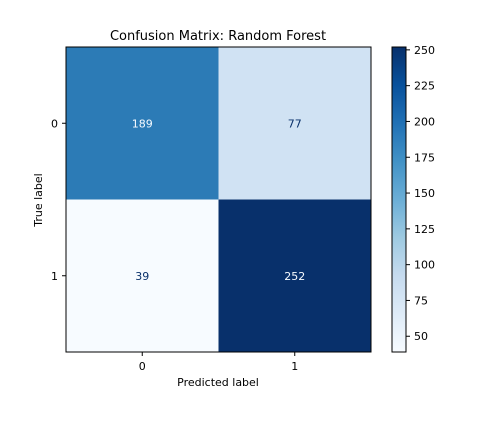 The width and height of the screenshot is (482, 436). I want to click on colorbar, so click(399, 199).